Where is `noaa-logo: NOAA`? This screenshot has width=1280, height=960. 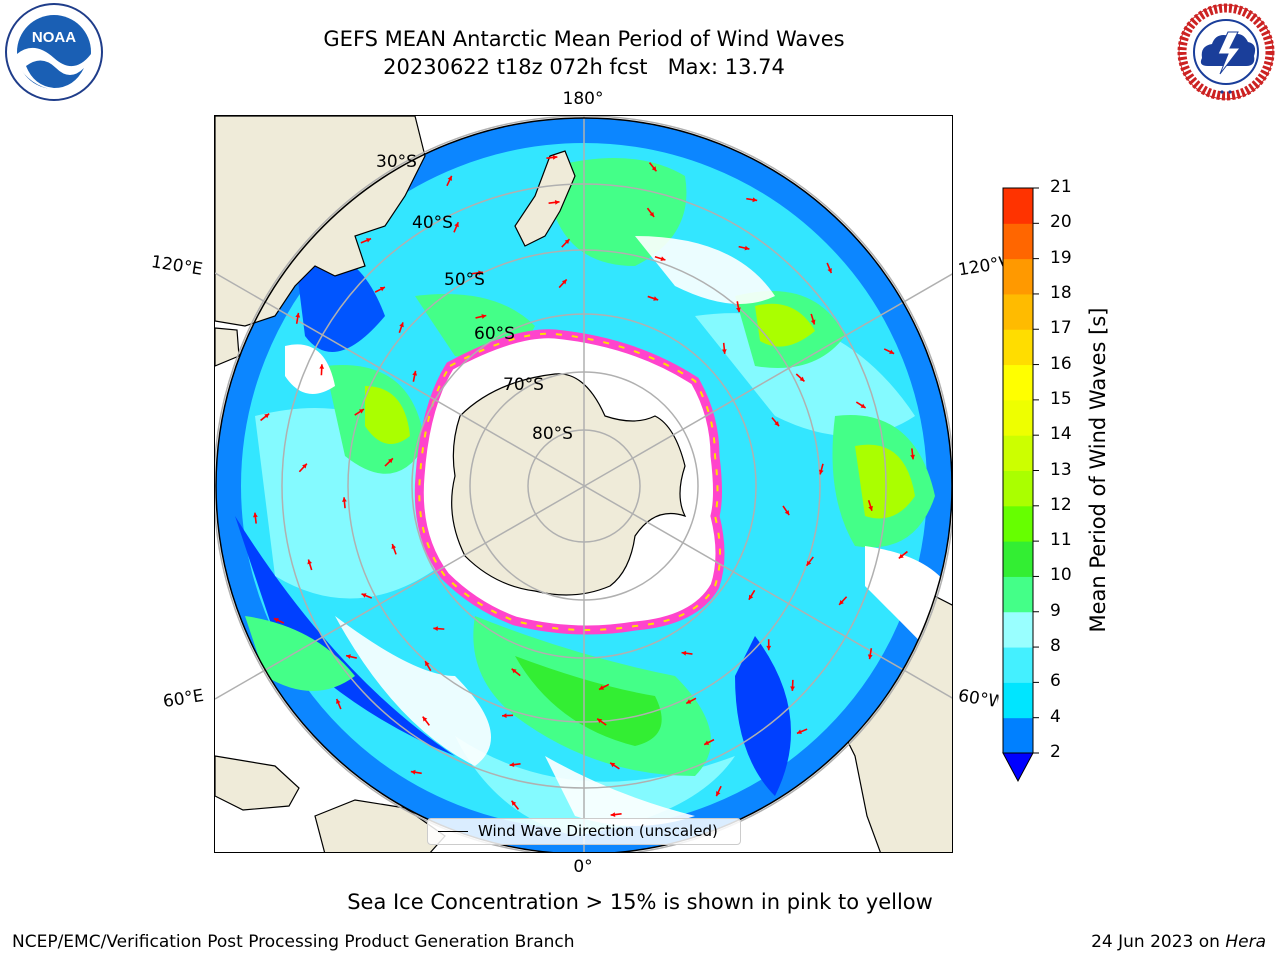 noaa-logo: NOAA is located at coordinates (54, 52).